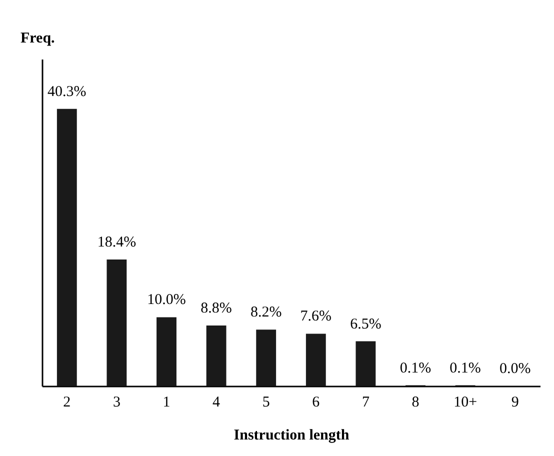  What do you see at coordinates (466, 402) in the screenshot?
I see `x-tick-label: 10+` at bounding box center [466, 402].